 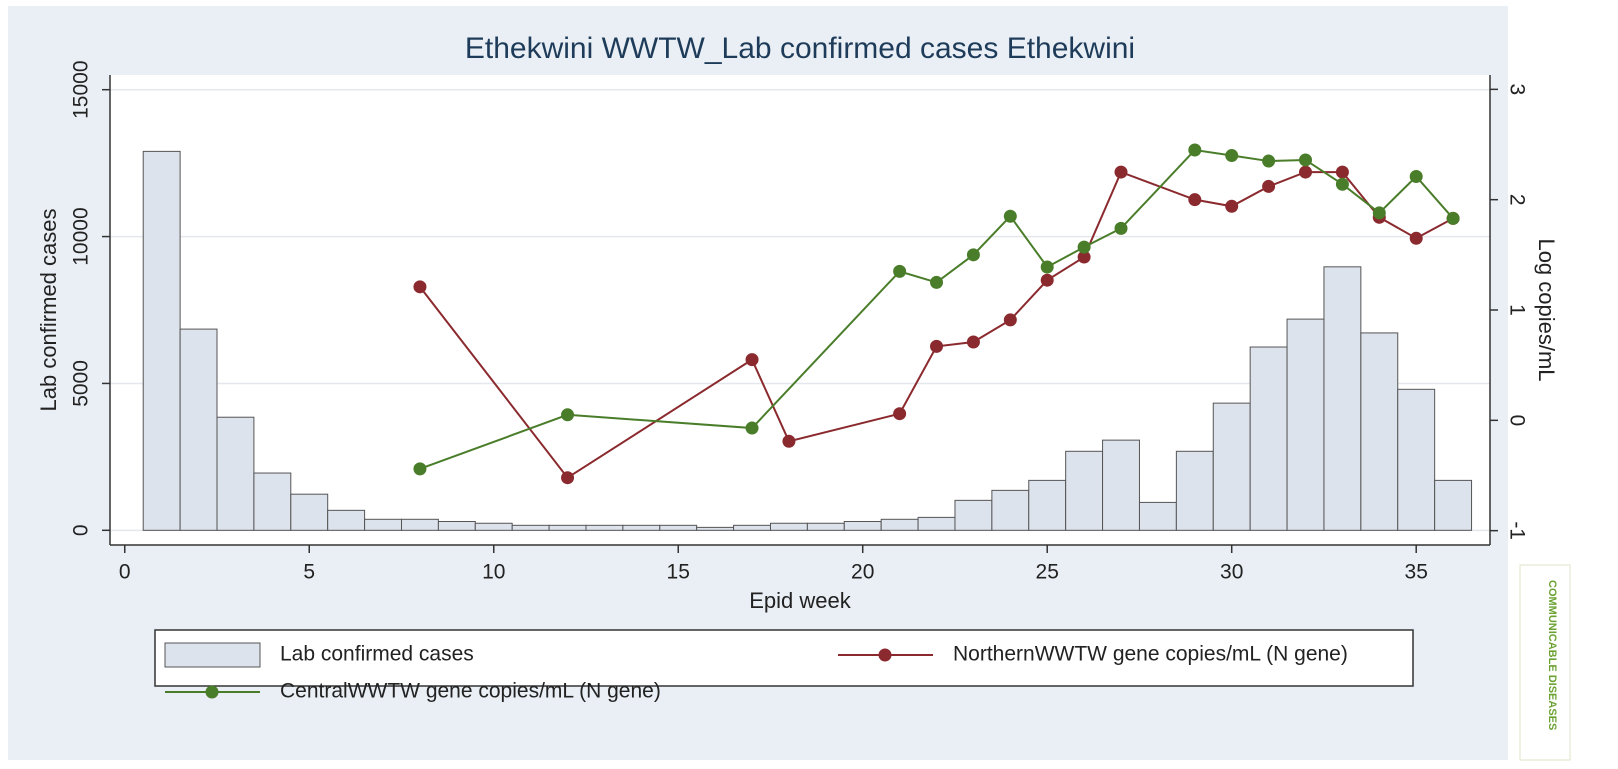 What do you see at coordinates (1516, 530) in the screenshot?
I see `y2-tick-label: -1` at bounding box center [1516, 530].